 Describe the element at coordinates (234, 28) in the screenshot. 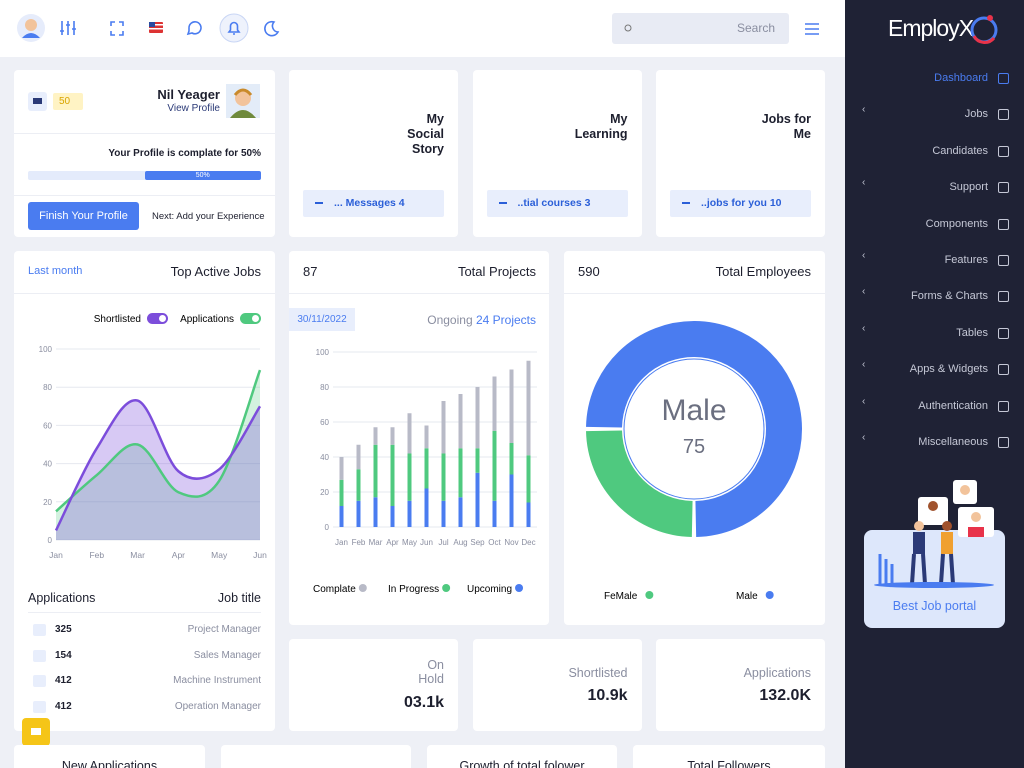

I see `bell-button` at that location.